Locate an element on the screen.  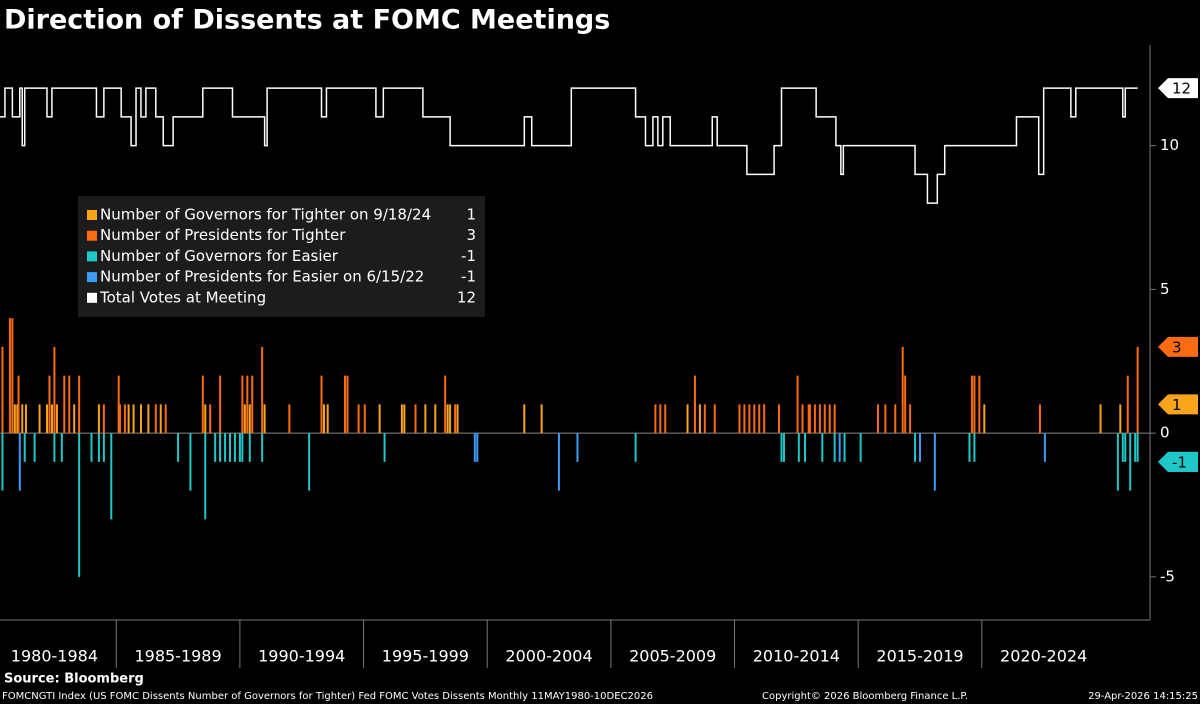
value-tag-label: -1 is located at coordinates (1179, 462).